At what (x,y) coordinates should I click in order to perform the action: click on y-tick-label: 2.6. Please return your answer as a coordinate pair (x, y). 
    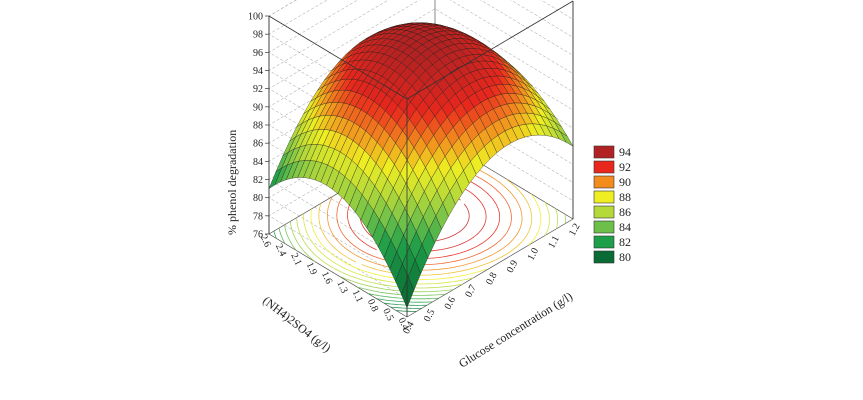
    Looking at the image, I should click on (265, 241).